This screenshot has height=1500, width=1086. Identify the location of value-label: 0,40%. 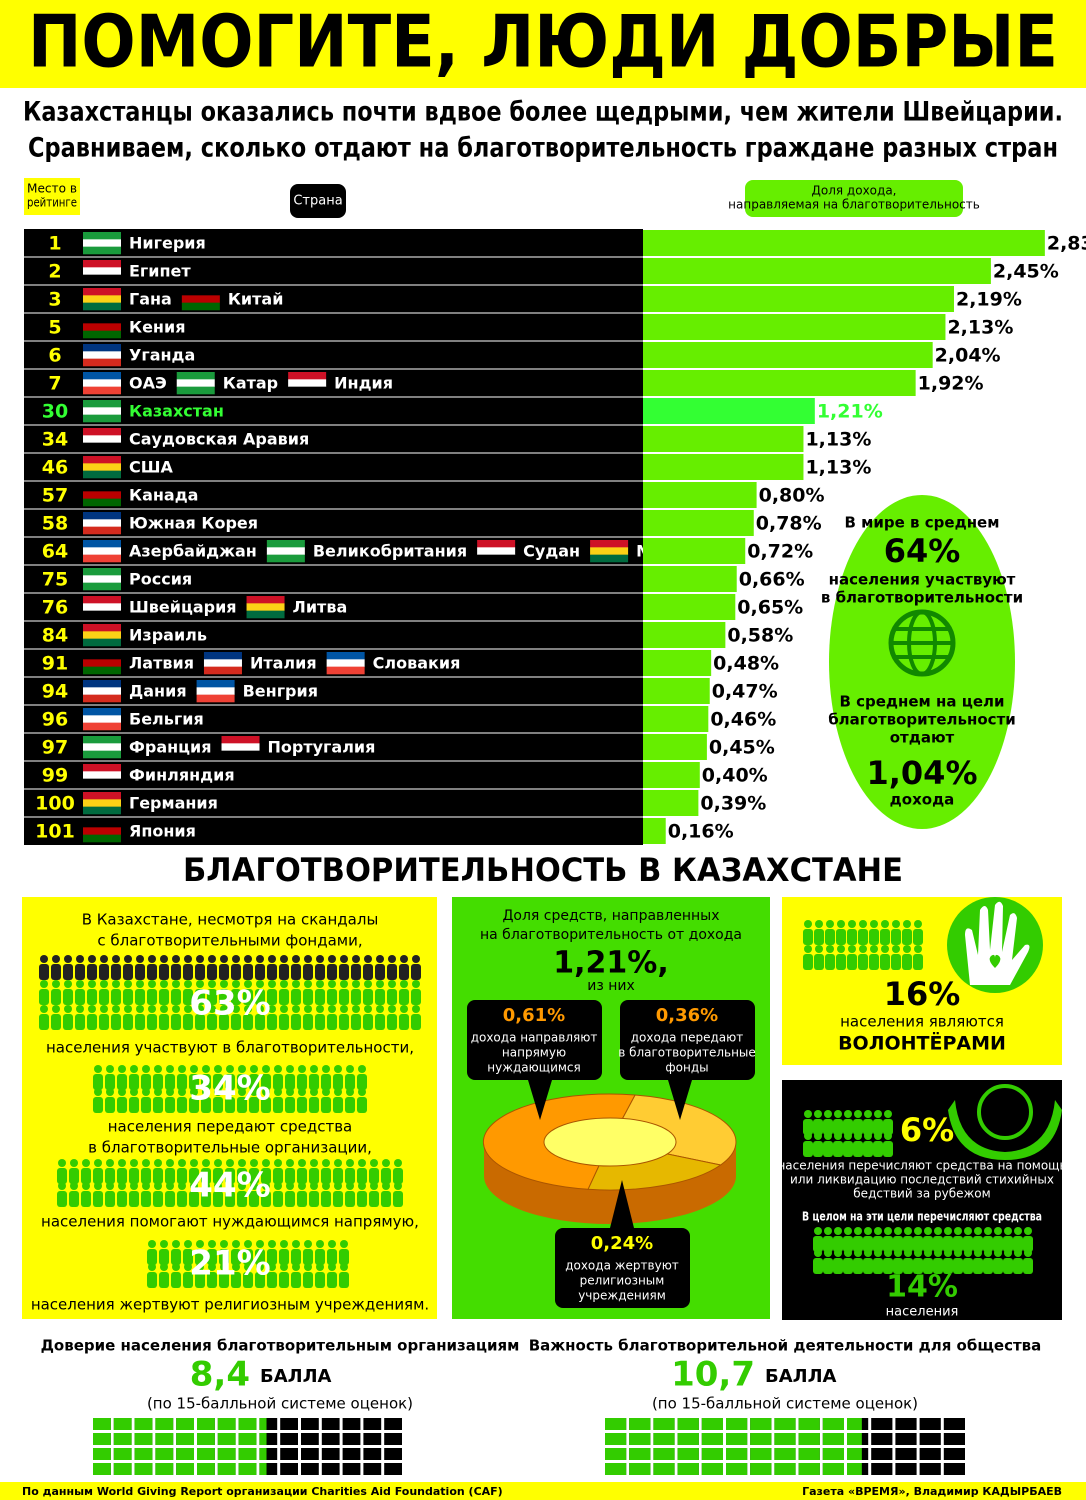
(735, 776).